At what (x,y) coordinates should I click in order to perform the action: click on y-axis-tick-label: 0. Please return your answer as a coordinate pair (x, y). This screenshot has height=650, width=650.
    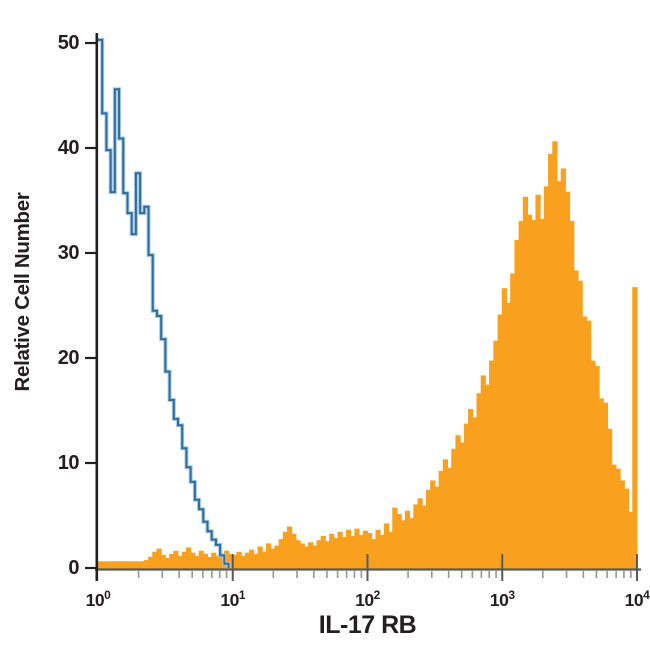
    Looking at the image, I should click on (73, 568).